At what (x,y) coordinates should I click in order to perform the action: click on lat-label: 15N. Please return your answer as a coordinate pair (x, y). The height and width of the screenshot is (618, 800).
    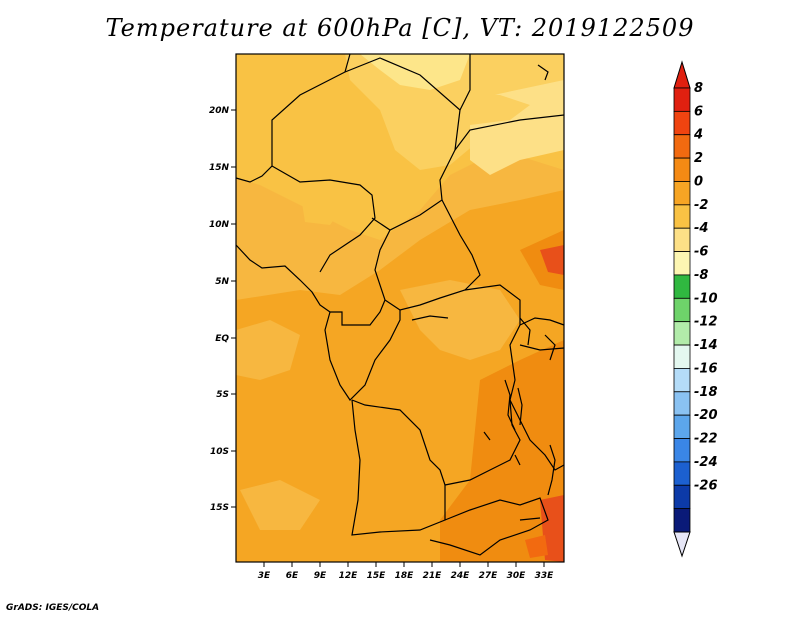
    Looking at the image, I should click on (219, 168).